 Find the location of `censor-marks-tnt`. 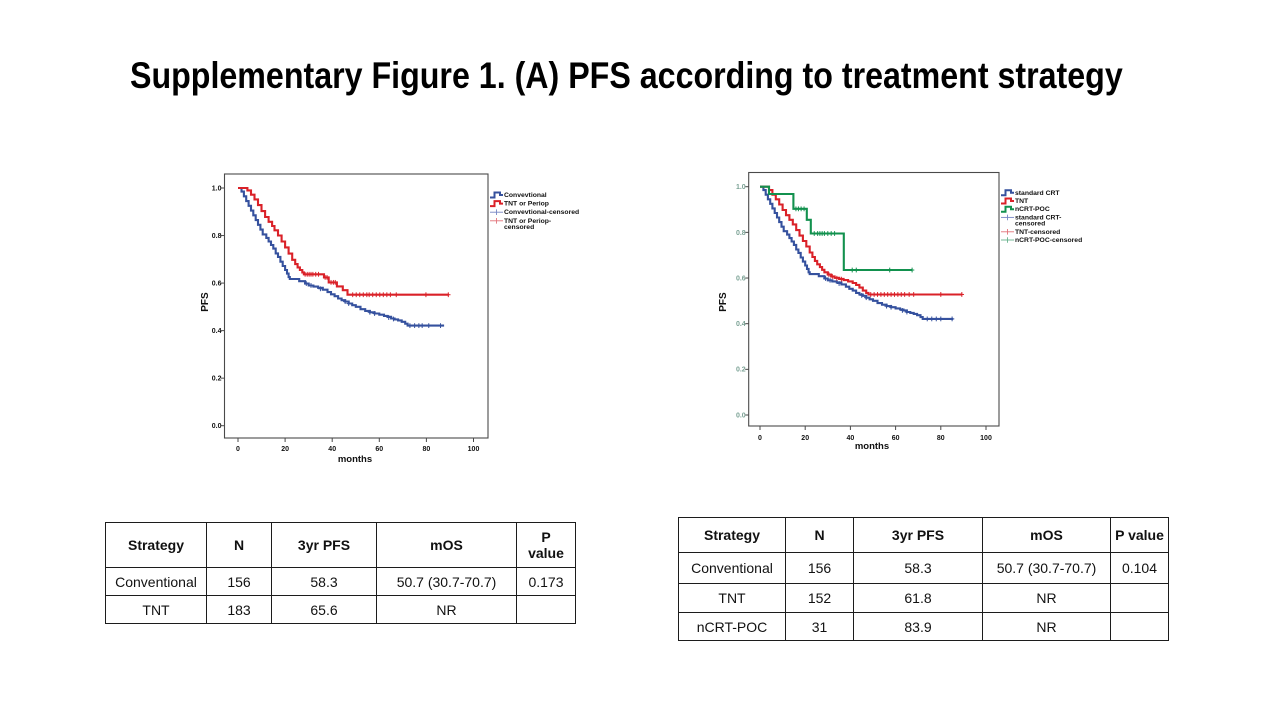

censor-marks-tnt is located at coordinates (895, 284).